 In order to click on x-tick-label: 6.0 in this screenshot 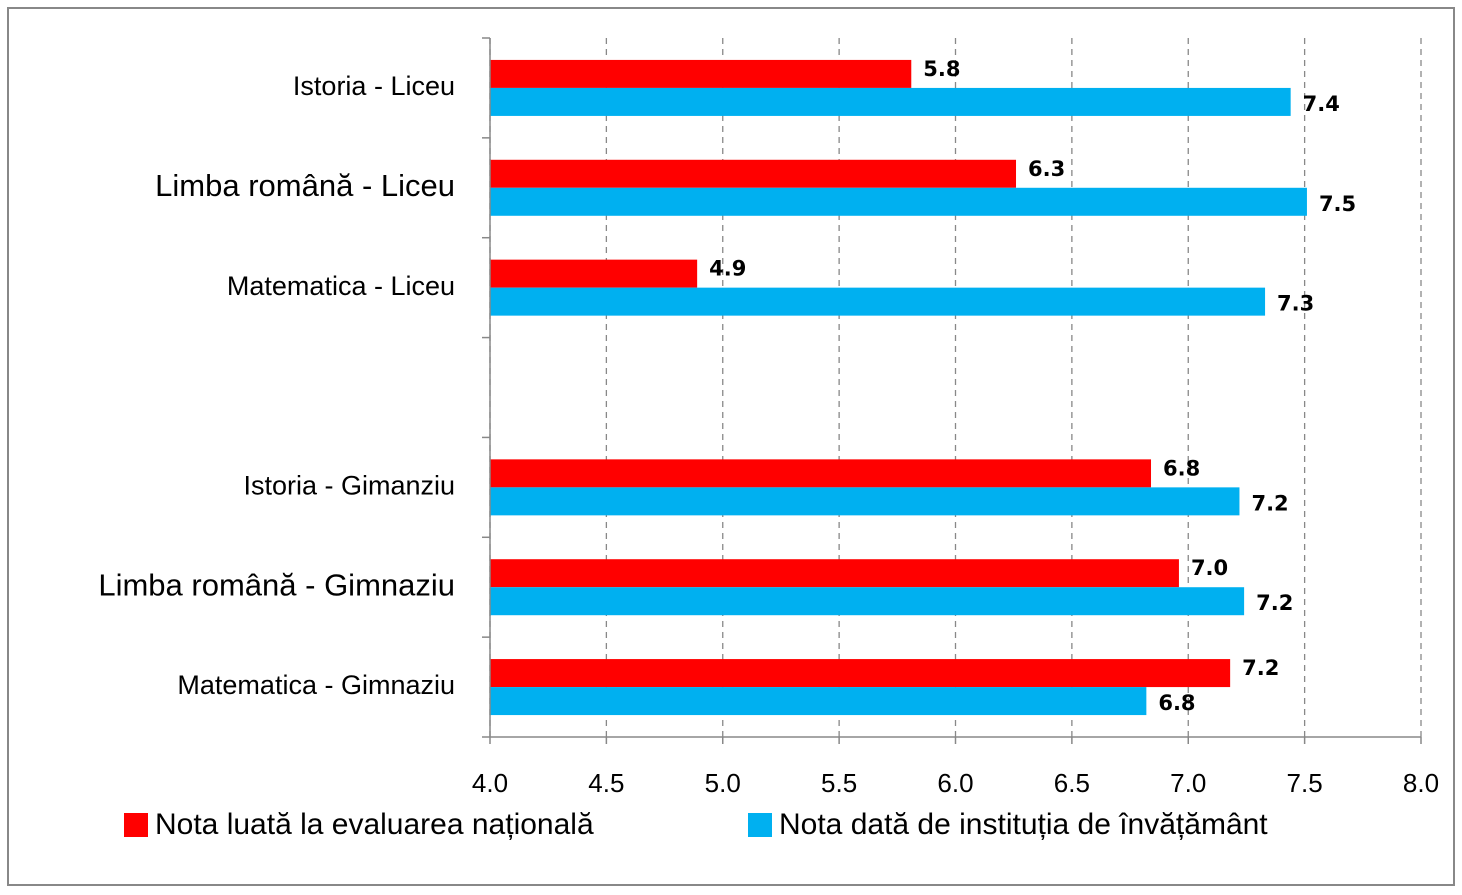, I will do `click(955, 783)`.